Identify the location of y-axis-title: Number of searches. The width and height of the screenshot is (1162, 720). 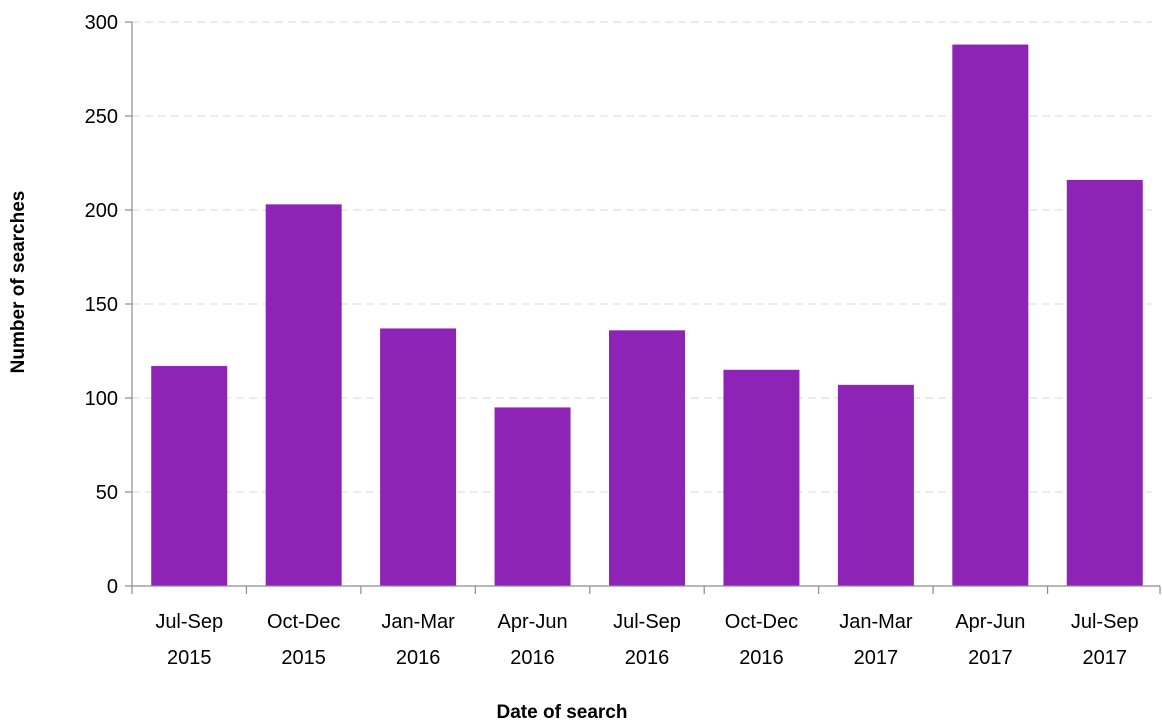
(18, 282).